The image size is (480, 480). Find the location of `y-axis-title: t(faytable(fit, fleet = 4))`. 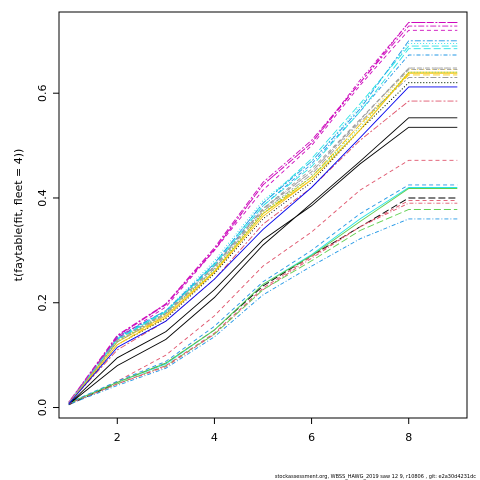

y-axis-title: t(faytable(fit, fleet = 4)) is located at coordinates (18, 215).